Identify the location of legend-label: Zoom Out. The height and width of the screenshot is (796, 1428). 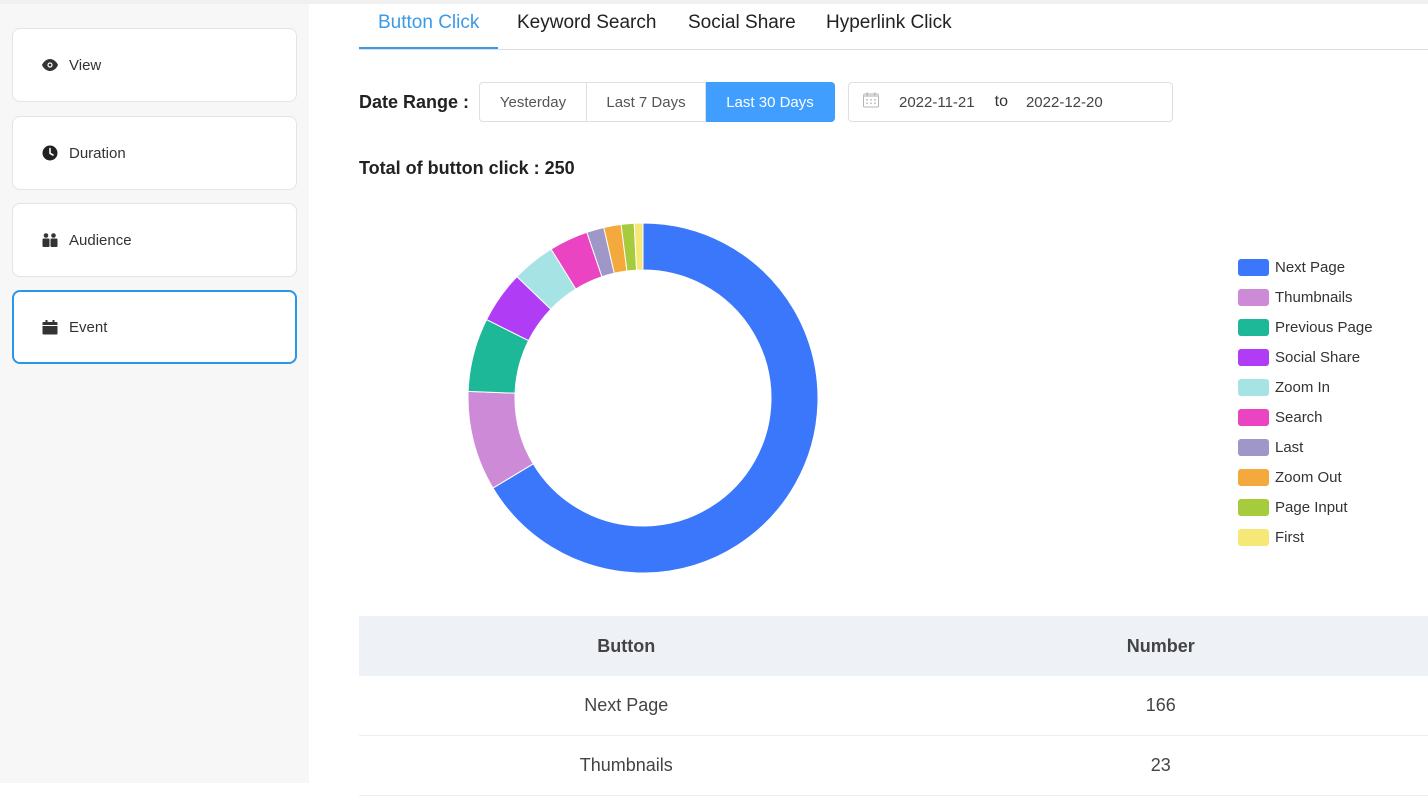
(1308, 477).